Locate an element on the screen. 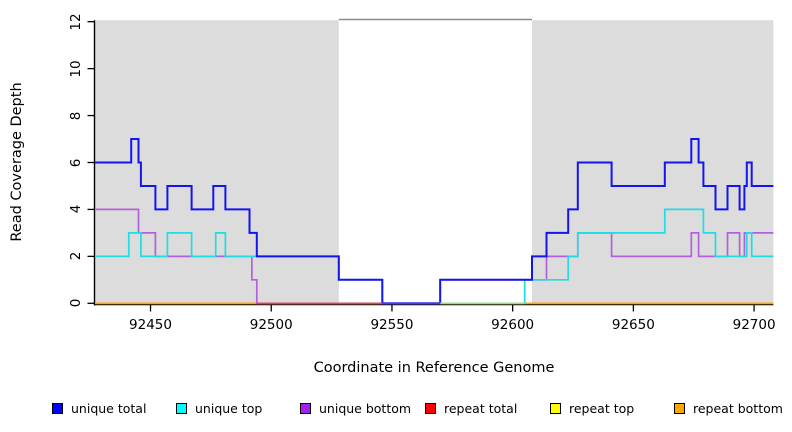  legend-label: repeat bottom is located at coordinates (738, 408).